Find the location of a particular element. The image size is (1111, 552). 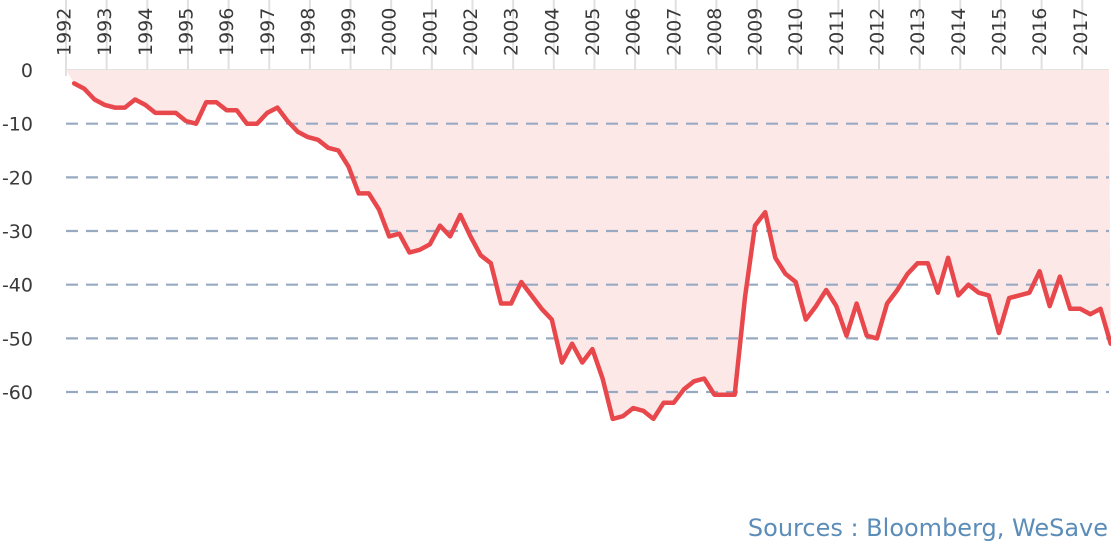

x-tick-label: 2004 is located at coordinates (552, 32).